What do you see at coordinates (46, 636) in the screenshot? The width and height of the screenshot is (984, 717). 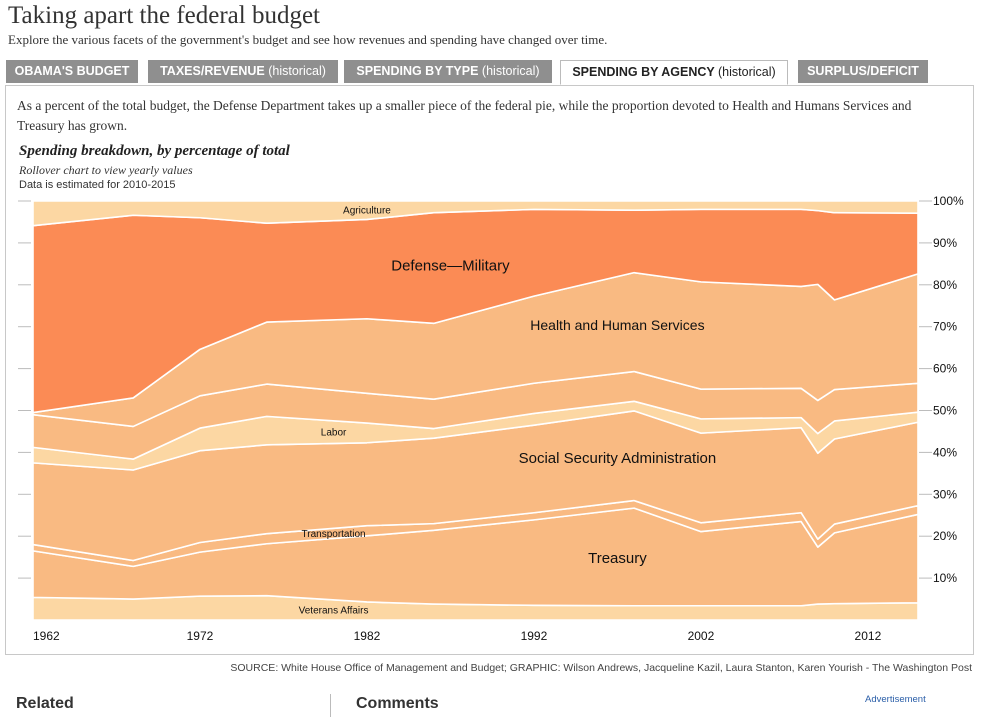 I see `x-tick-label: 1962` at bounding box center [46, 636].